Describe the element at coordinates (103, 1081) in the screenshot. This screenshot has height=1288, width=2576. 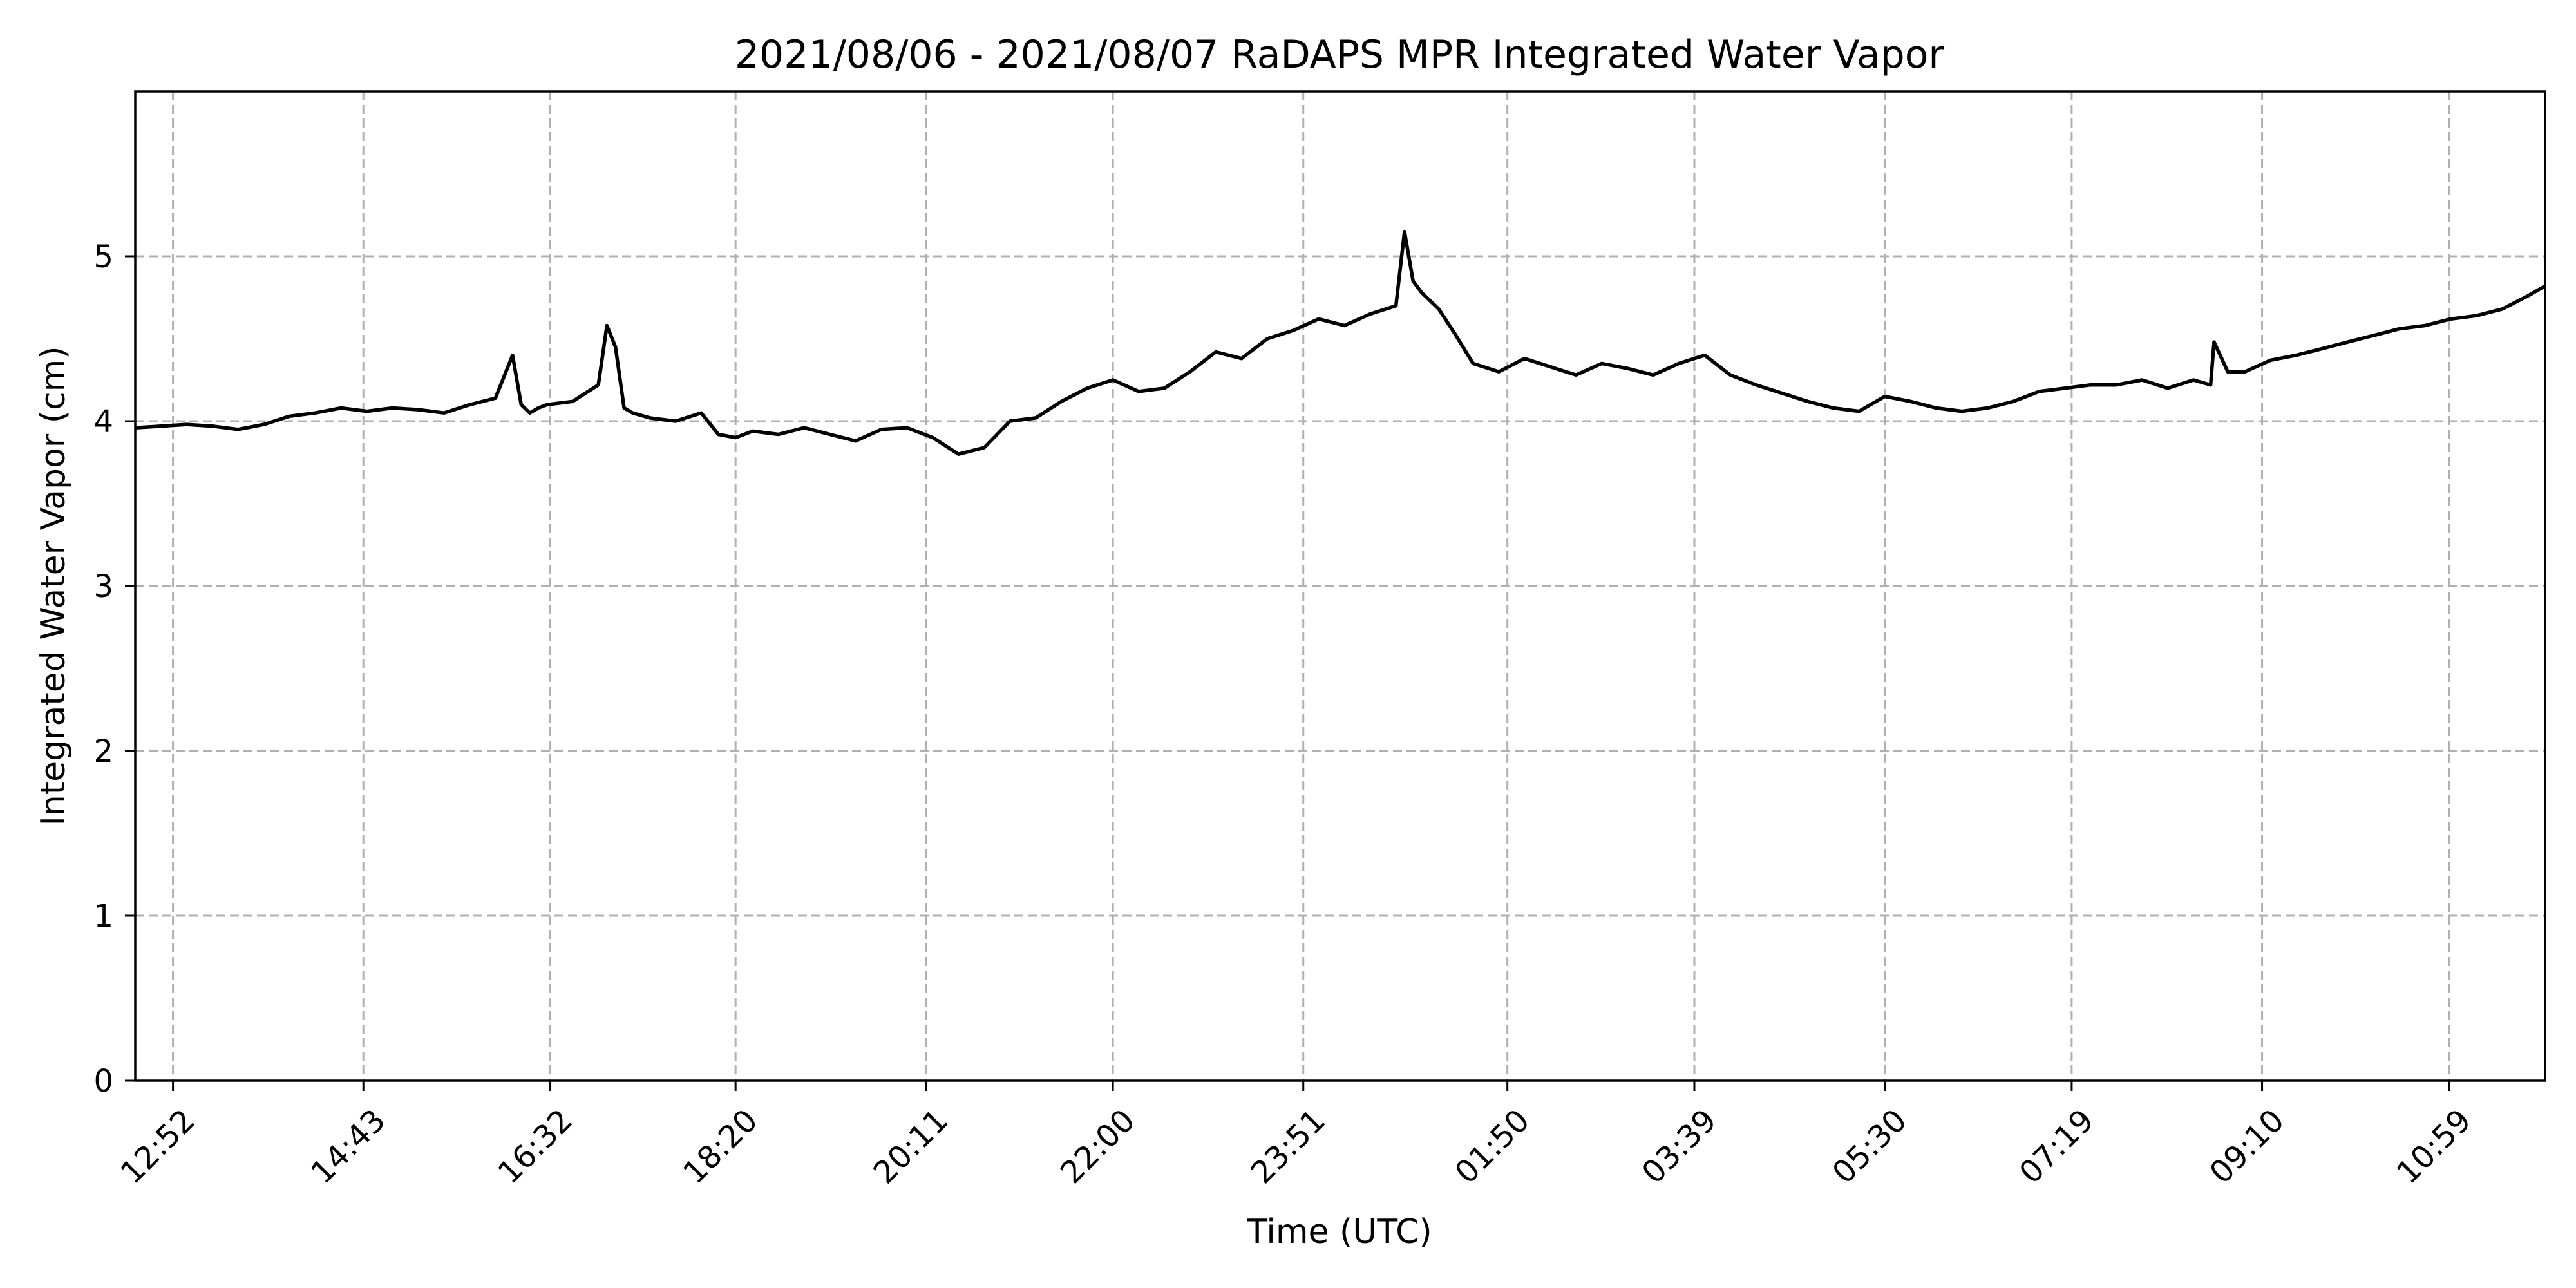
I see `y-tick-label: 0` at that location.